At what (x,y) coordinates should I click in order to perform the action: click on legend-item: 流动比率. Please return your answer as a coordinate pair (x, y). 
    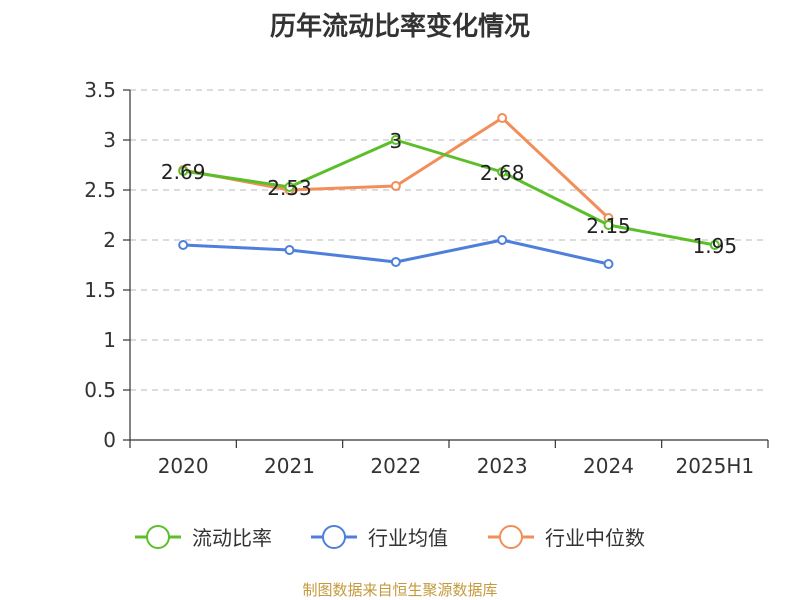
    Looking at the image, I should click on (203, 537).